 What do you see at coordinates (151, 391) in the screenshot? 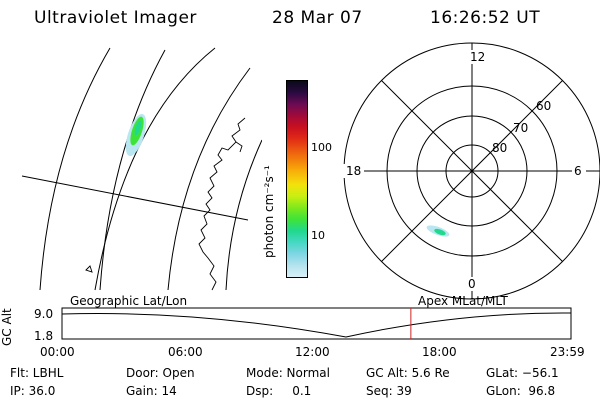
I see `status-gain: Gain: 14` at bounding box center [151, 391].